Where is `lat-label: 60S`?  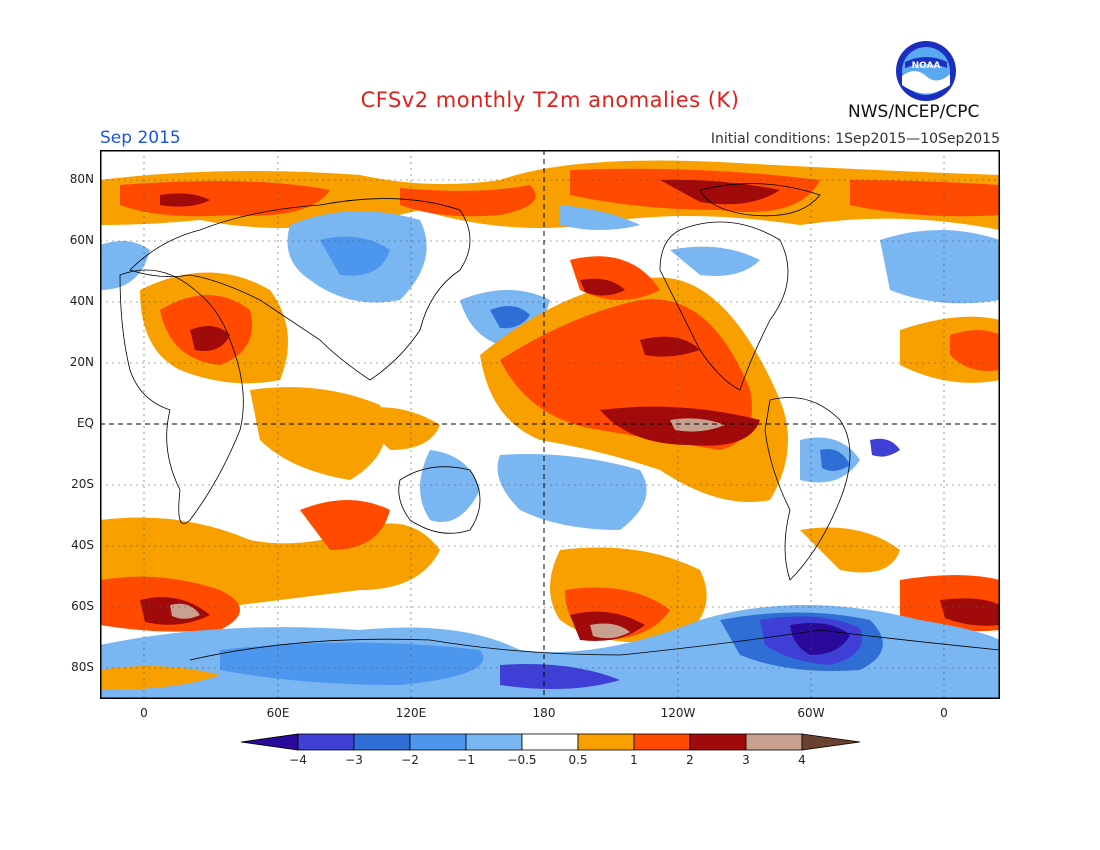 lat-label: 60S is located at coordinates (82, 606).